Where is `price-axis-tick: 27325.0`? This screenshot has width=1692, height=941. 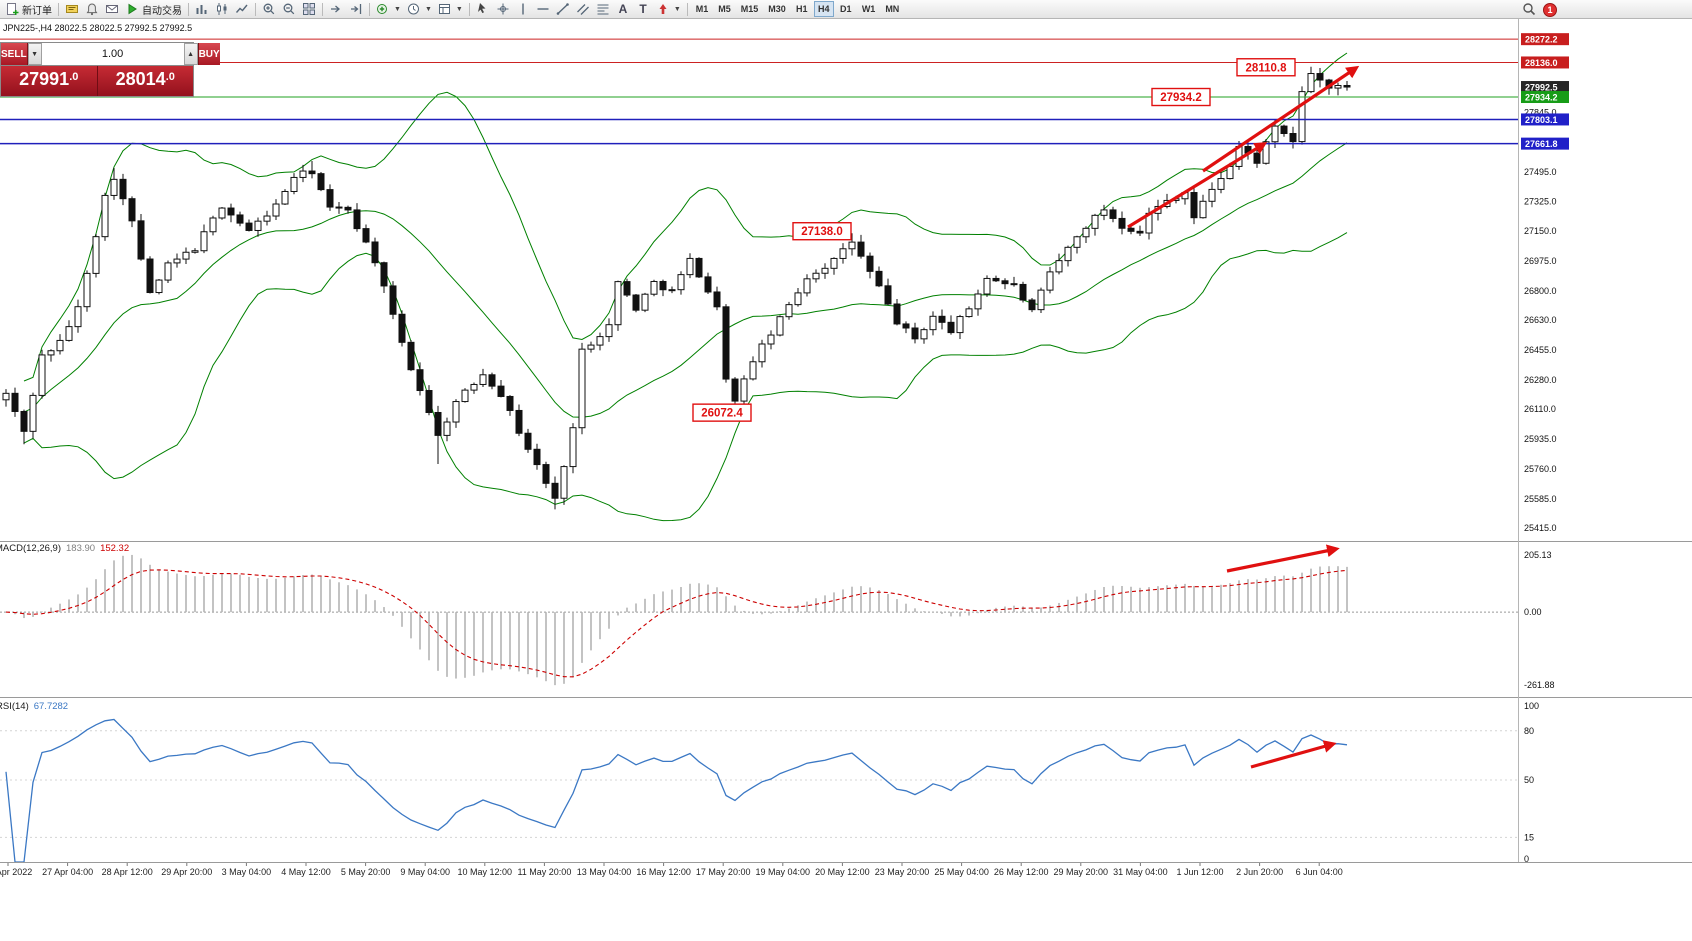
price-axis-tick: 27325.0 is located at coordinates (1540, 201).